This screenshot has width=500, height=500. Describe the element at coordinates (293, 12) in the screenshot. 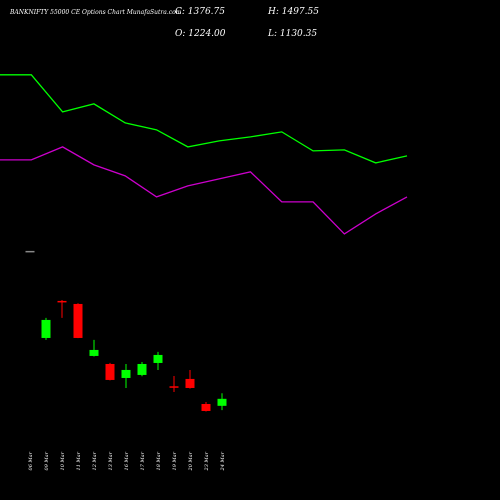

I see `high-label: H: 1497.55` at that location.